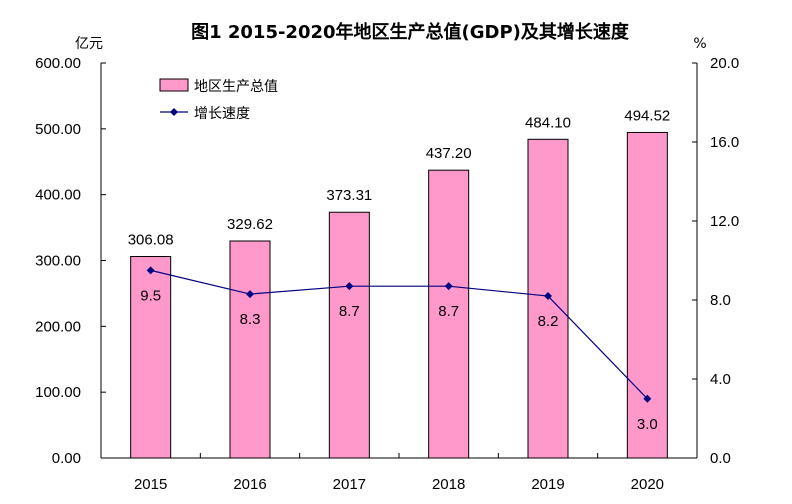  I want to click on gdp-bar-label: 437.20, so click(449, 153).